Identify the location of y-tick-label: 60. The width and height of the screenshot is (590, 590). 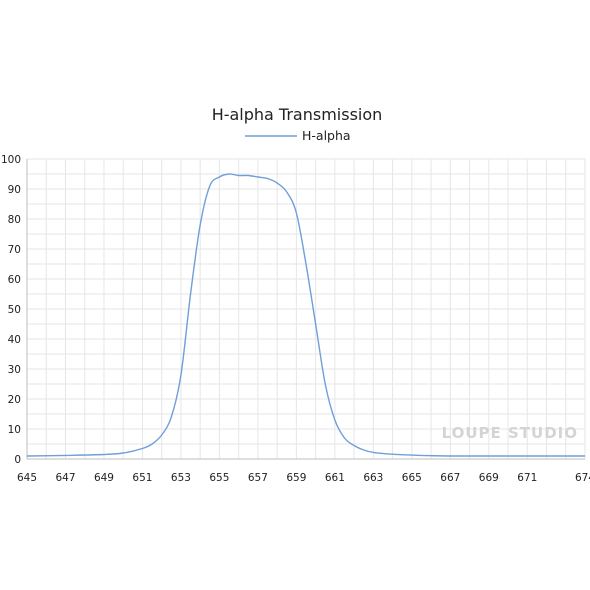
(14, 280).